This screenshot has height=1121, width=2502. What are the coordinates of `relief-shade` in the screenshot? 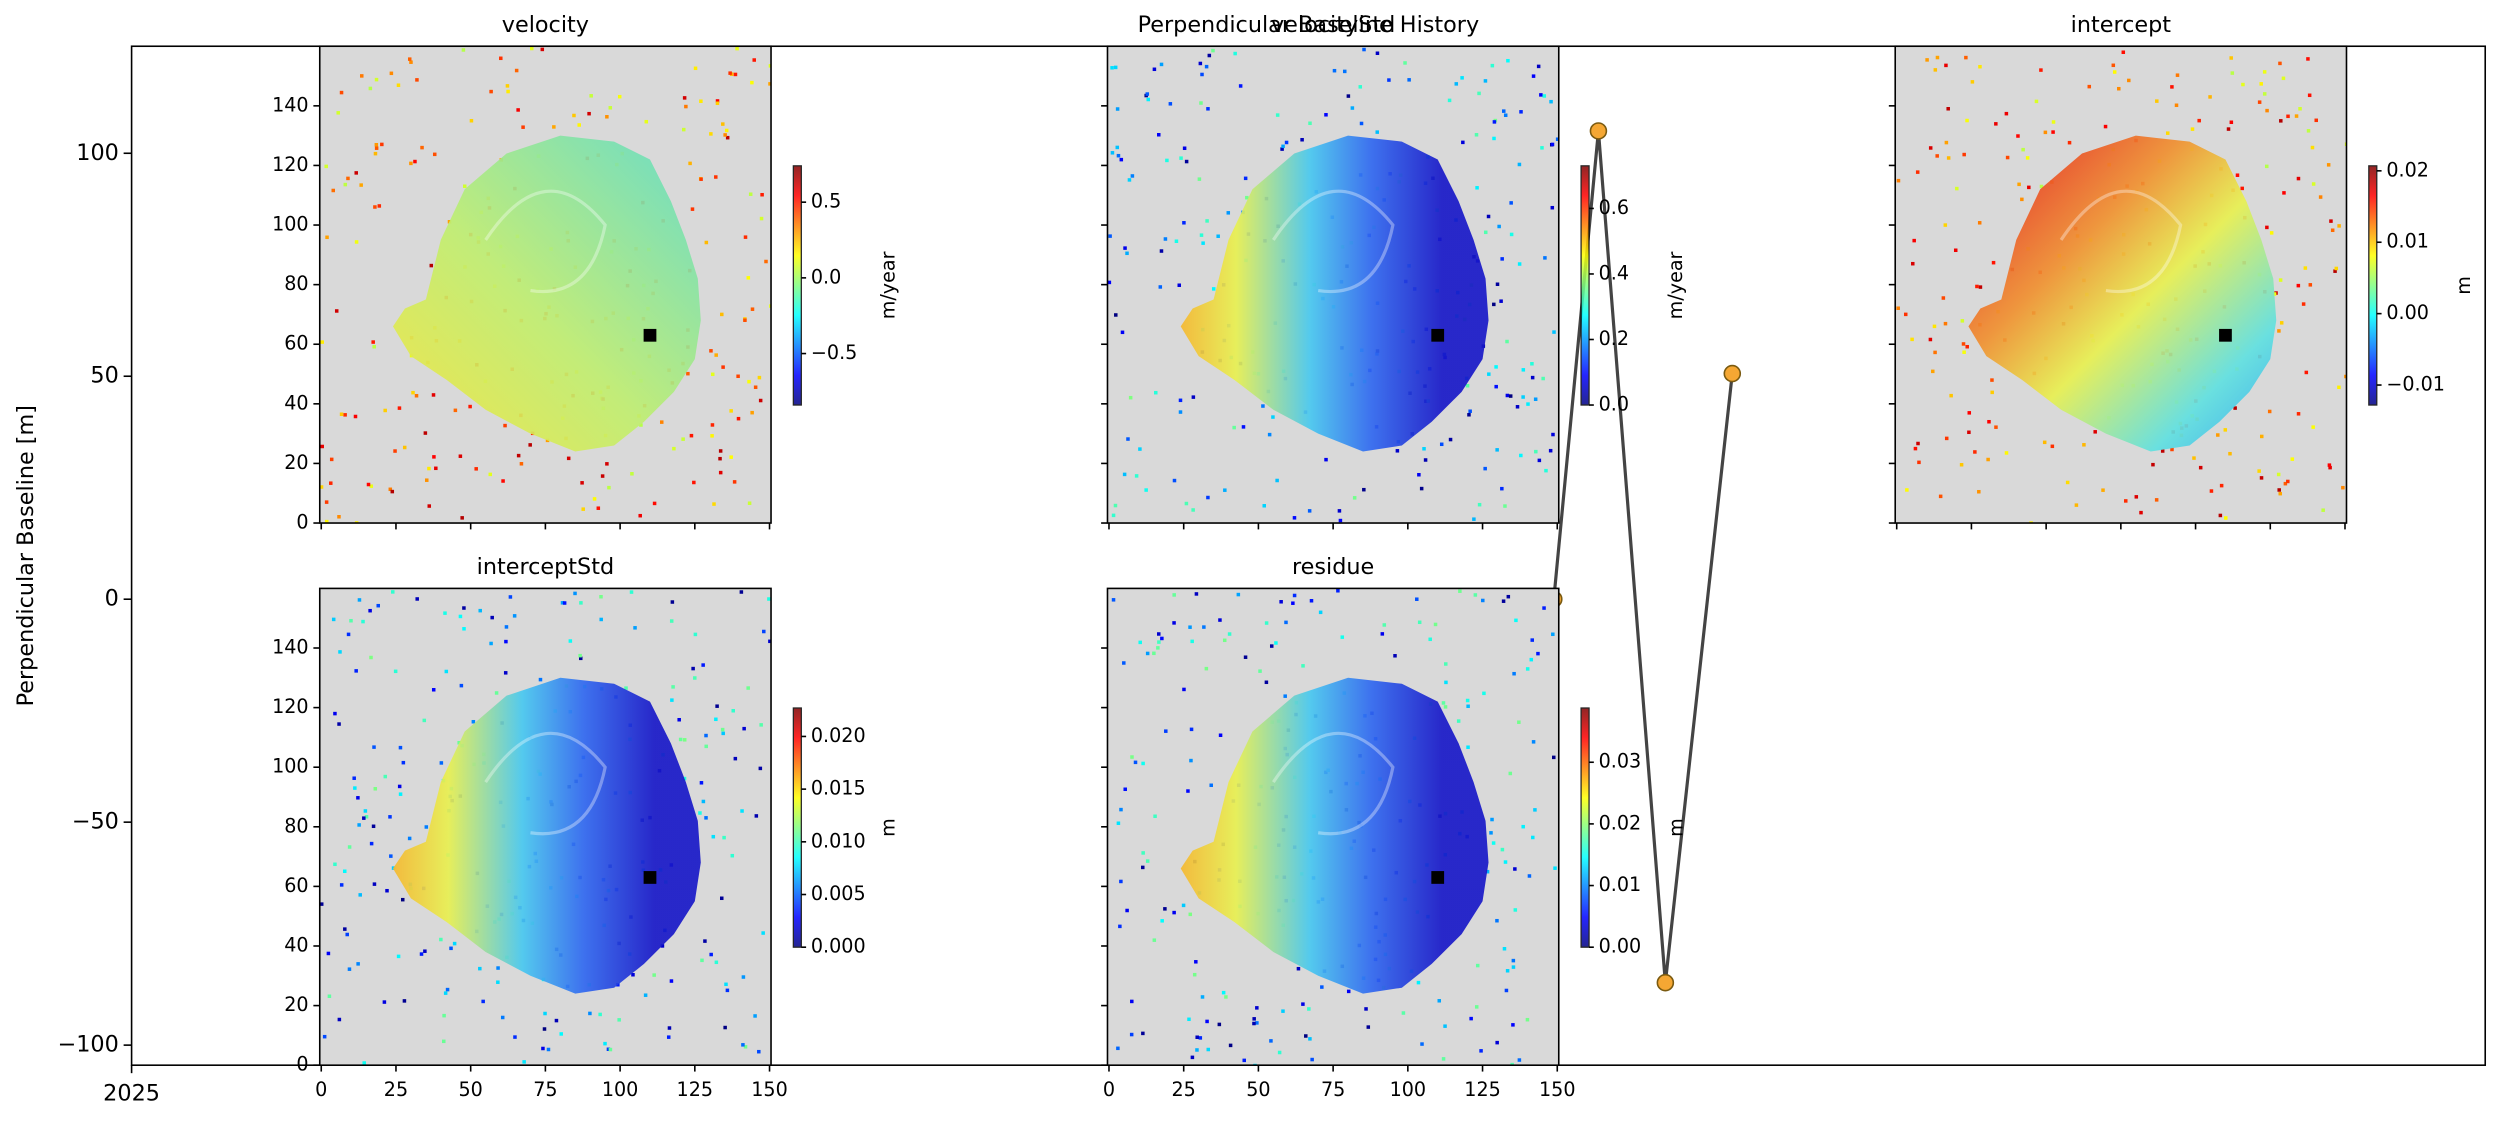 It's located at (545, 241).